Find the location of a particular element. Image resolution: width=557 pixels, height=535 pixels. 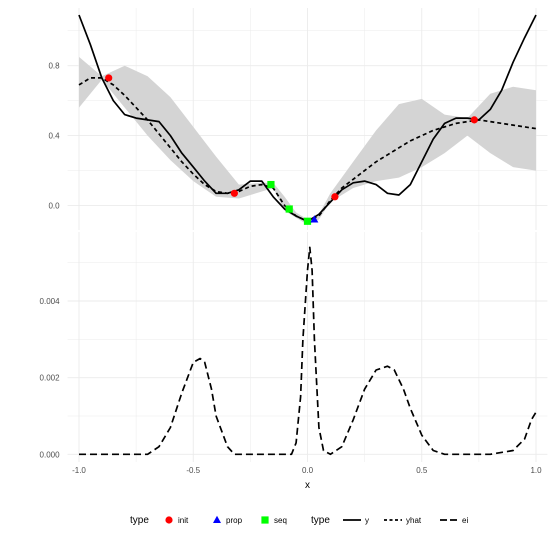

legend-label-y: y is located at coordinates (367, 520).